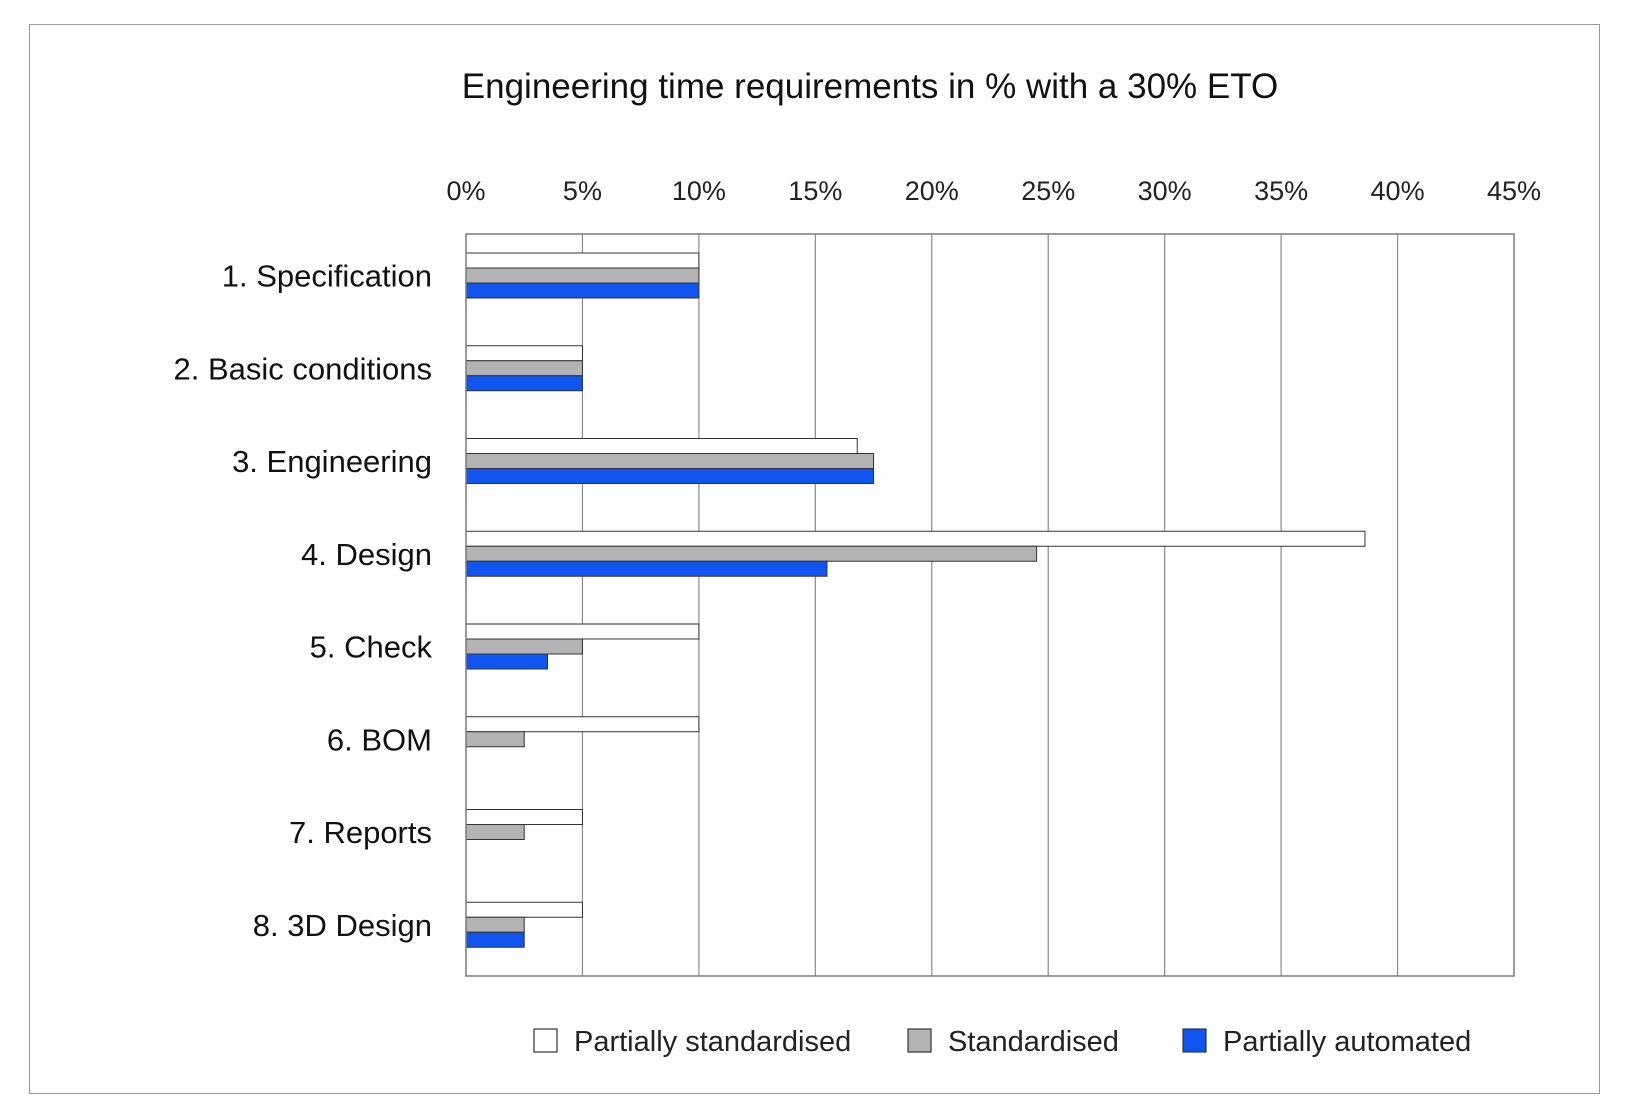 This screenshot has height=1113, width=1630. I want to click on legend-label: Standardised, so click(1033, 1042).